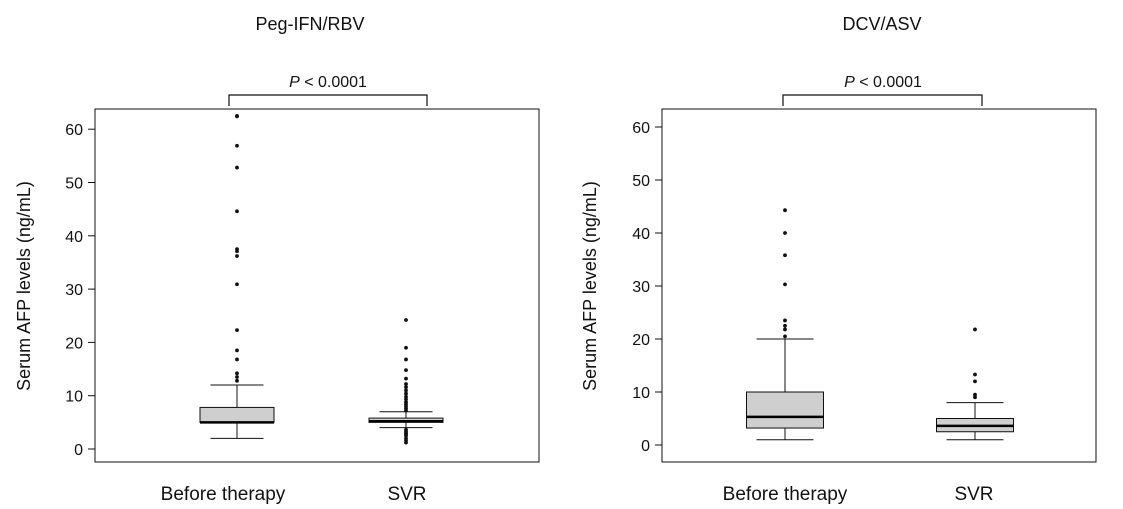 This screenshot has height=509, width=1123. Describe the element at coordinates (309, 24) in the screenshot. I see `chart-title: Peg-IFN/RBV` at that location.